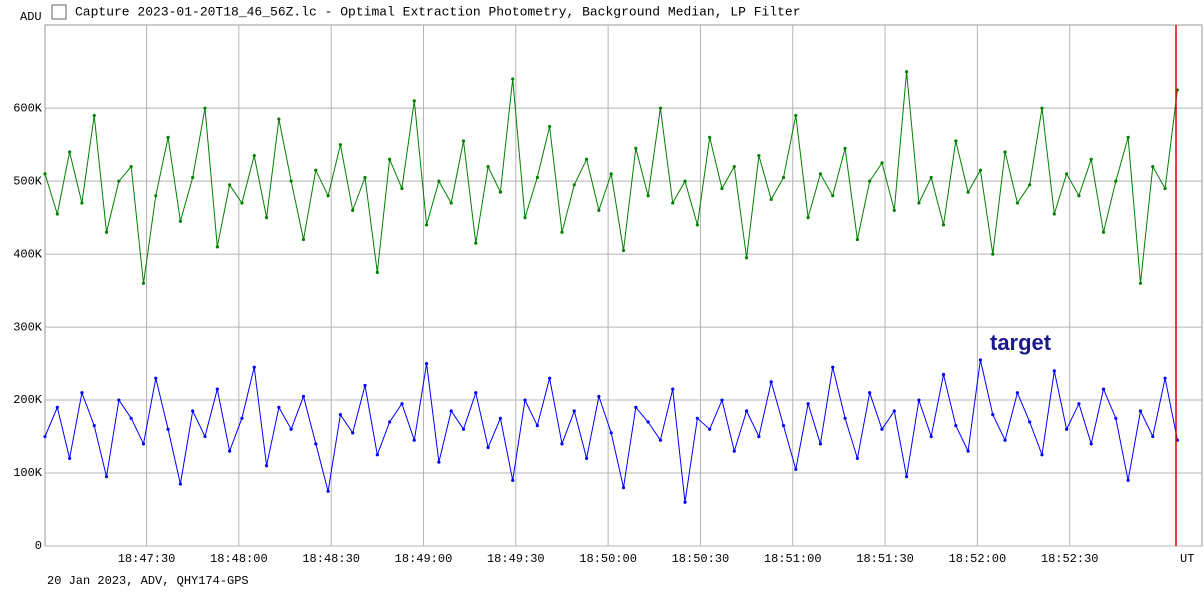 This screenshot has height=599, width=1204. I want to click on x-tick-label: 18:52:00, so click(978, 559).